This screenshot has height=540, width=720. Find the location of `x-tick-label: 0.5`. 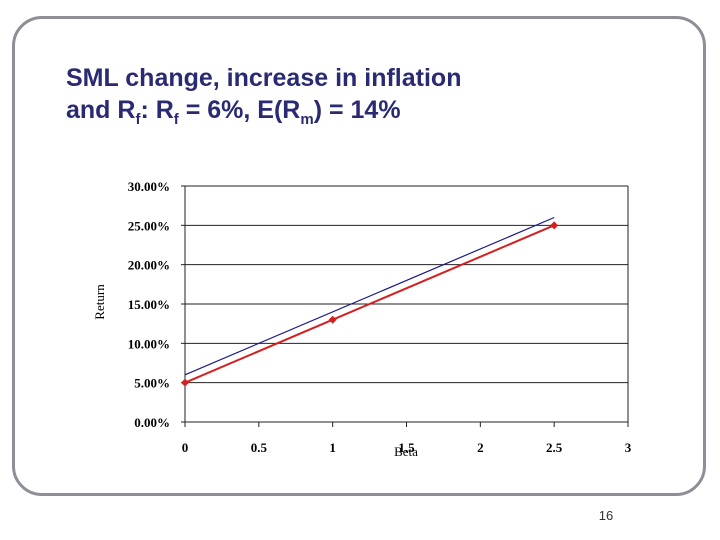

x-tick-label: 0.5 is located at coordinates (259, 447).